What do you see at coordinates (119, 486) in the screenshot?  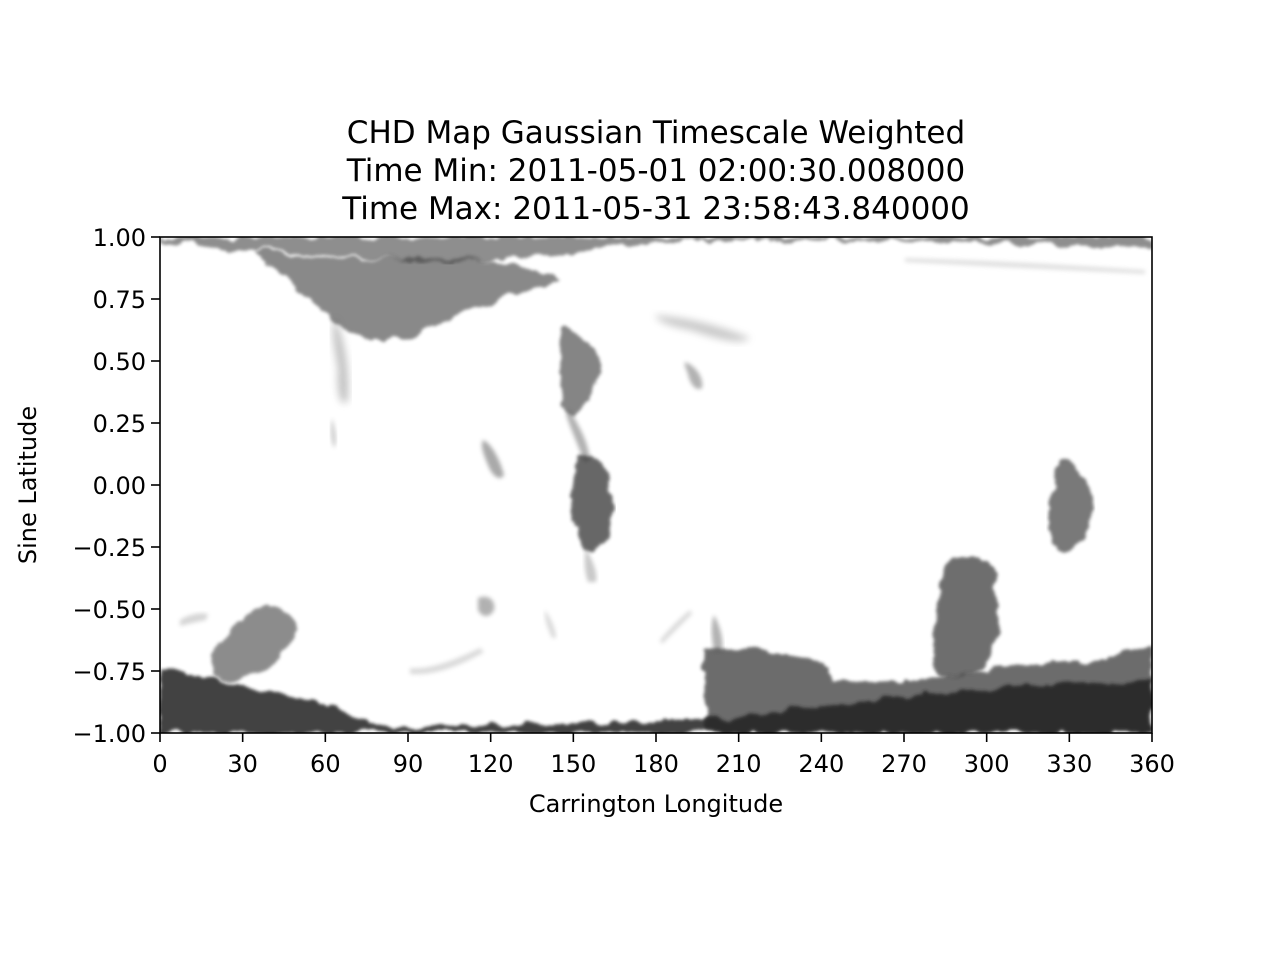 I see `y-tick-label: 0.00` at bounding box center [119, 486].